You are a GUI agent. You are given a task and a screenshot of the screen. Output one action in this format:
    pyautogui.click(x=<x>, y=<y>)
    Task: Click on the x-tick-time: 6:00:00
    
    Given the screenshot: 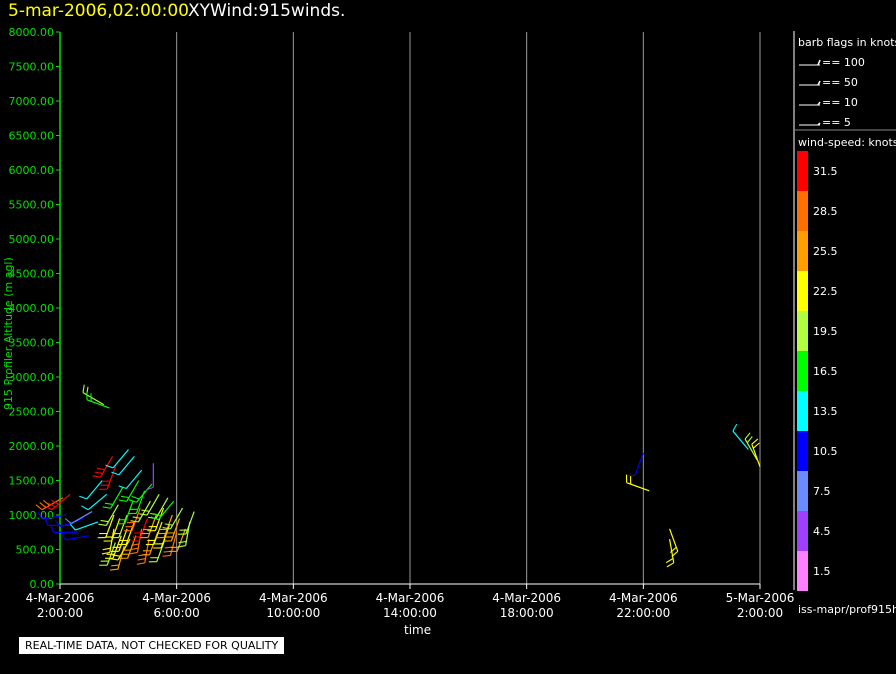 What is the action you would take?
    pyautogui.click(x=177, y=613)
    